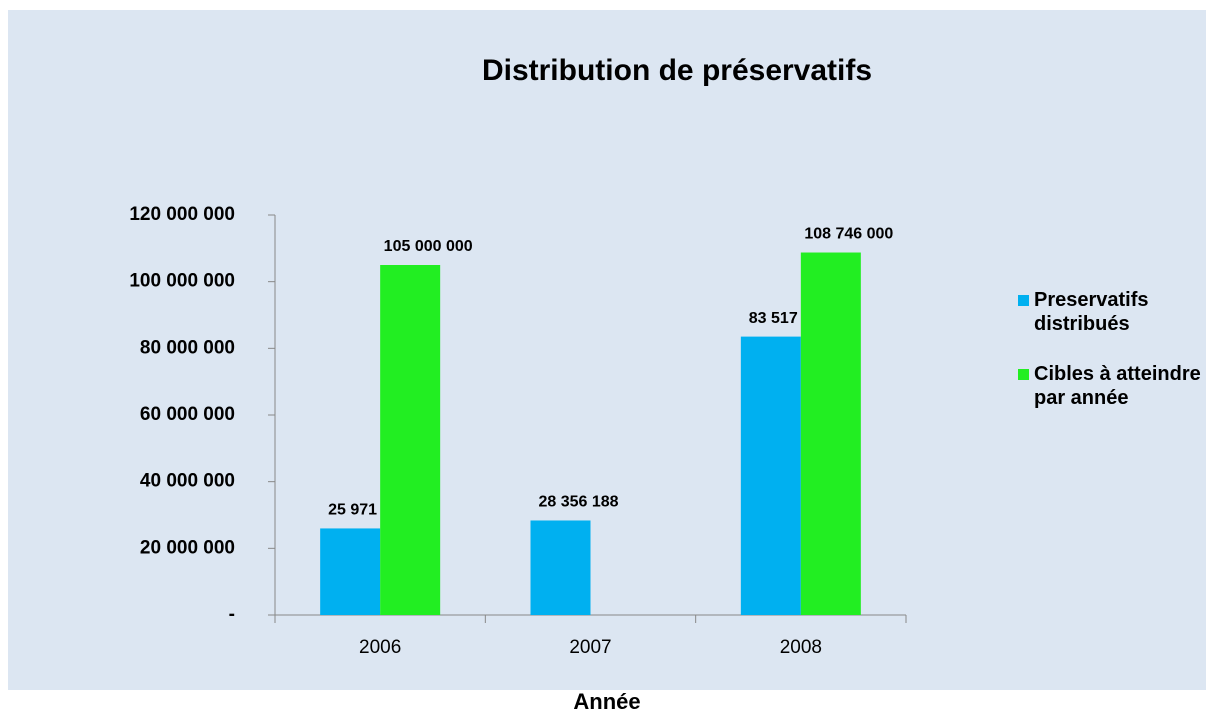 Image resolution: width=1206 pixels, height=715 pixels. I want to click on x-tick-label: 2008, so click(801, 647).